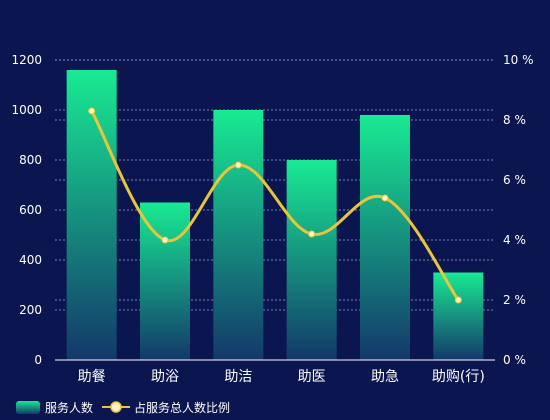  What do you see at coordinates (38, 360) in the screenshot?
I see `left-axis-tick-label: 0` at bounding box center [38, 360].